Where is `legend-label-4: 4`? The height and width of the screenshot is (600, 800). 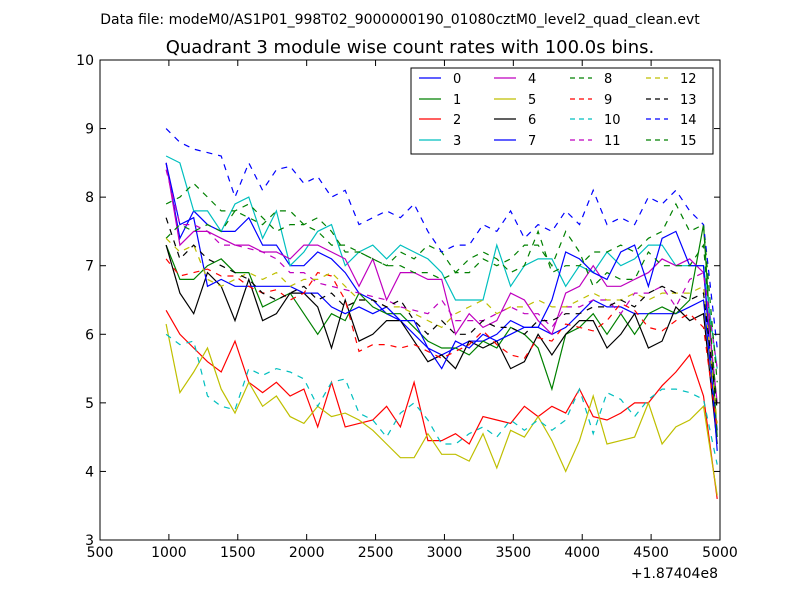 legend-label-4: 4 is located at coordinates (532, 79).